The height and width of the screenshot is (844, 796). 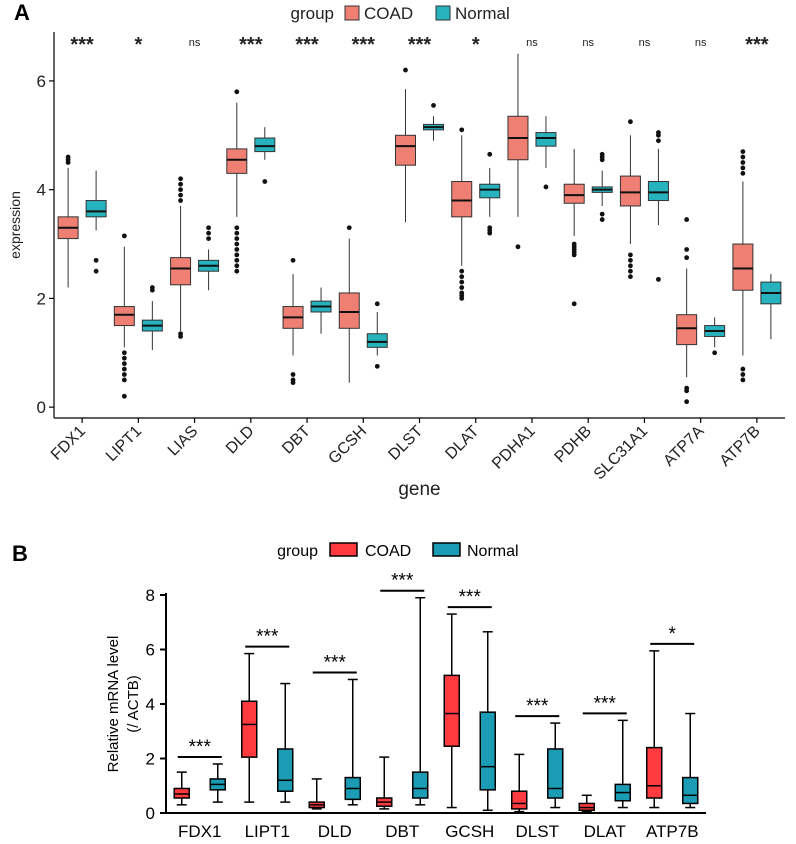 What do you see at coordinates (514, 448) in the screenshot?
I see `x-tick-label: PDHA1` at bounding box center [514, 448].